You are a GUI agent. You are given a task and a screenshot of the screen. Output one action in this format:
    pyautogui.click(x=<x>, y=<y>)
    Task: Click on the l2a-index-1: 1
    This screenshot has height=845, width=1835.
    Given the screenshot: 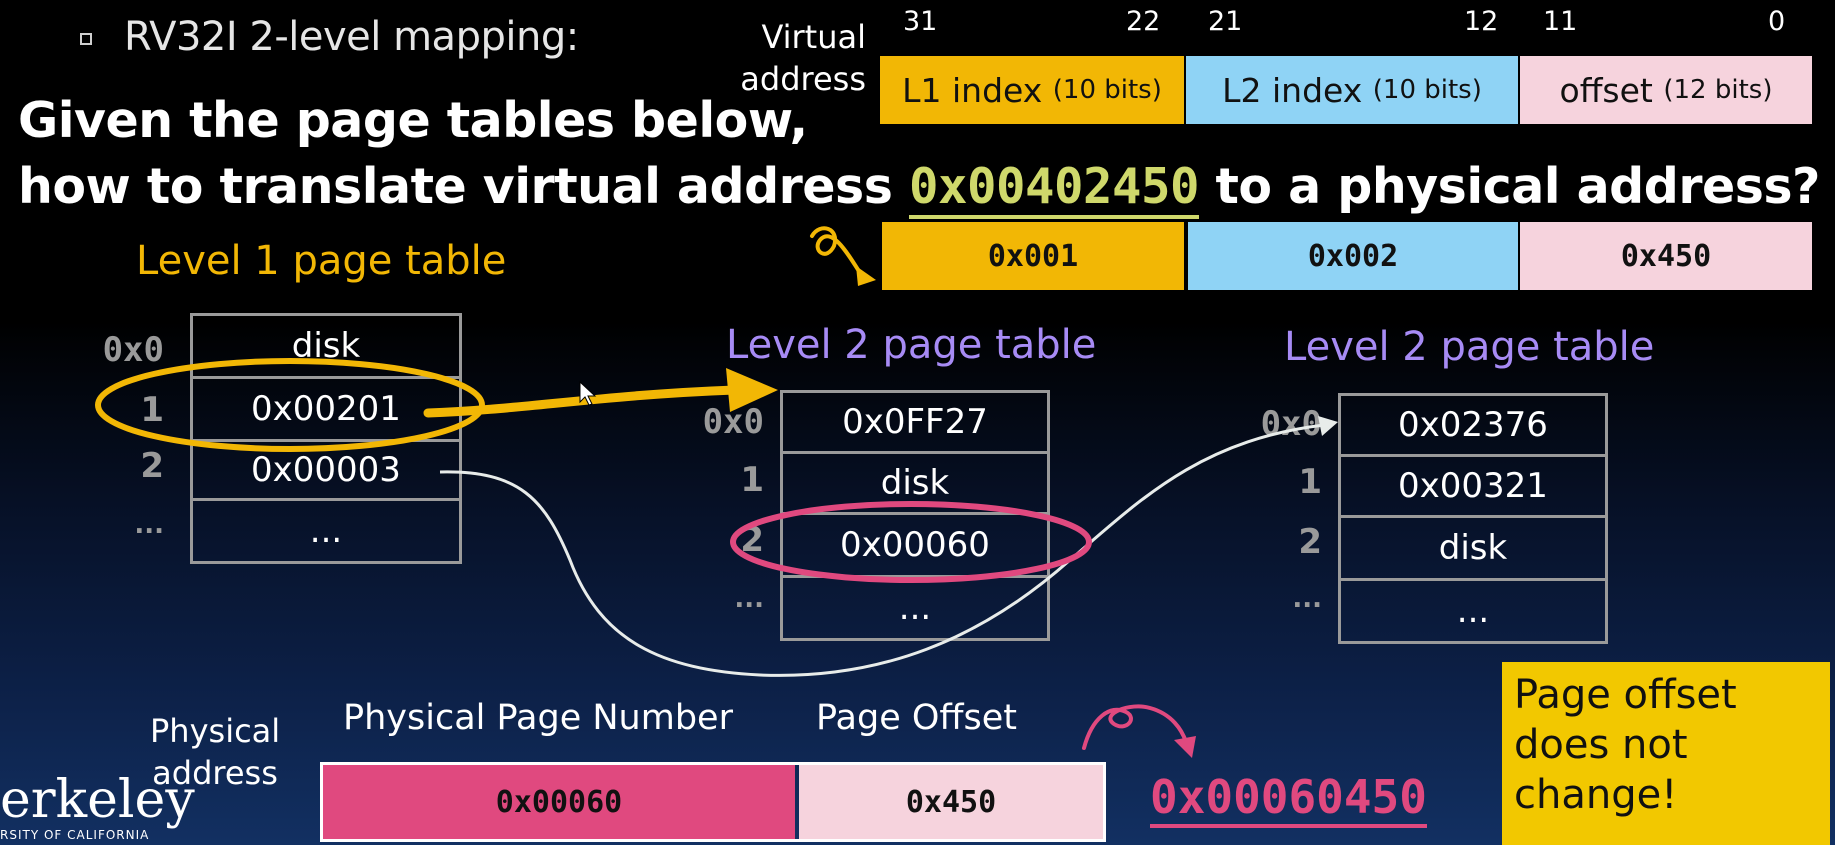 What is the action you would take?
    pyautogui.click(x=752, y=480)
    